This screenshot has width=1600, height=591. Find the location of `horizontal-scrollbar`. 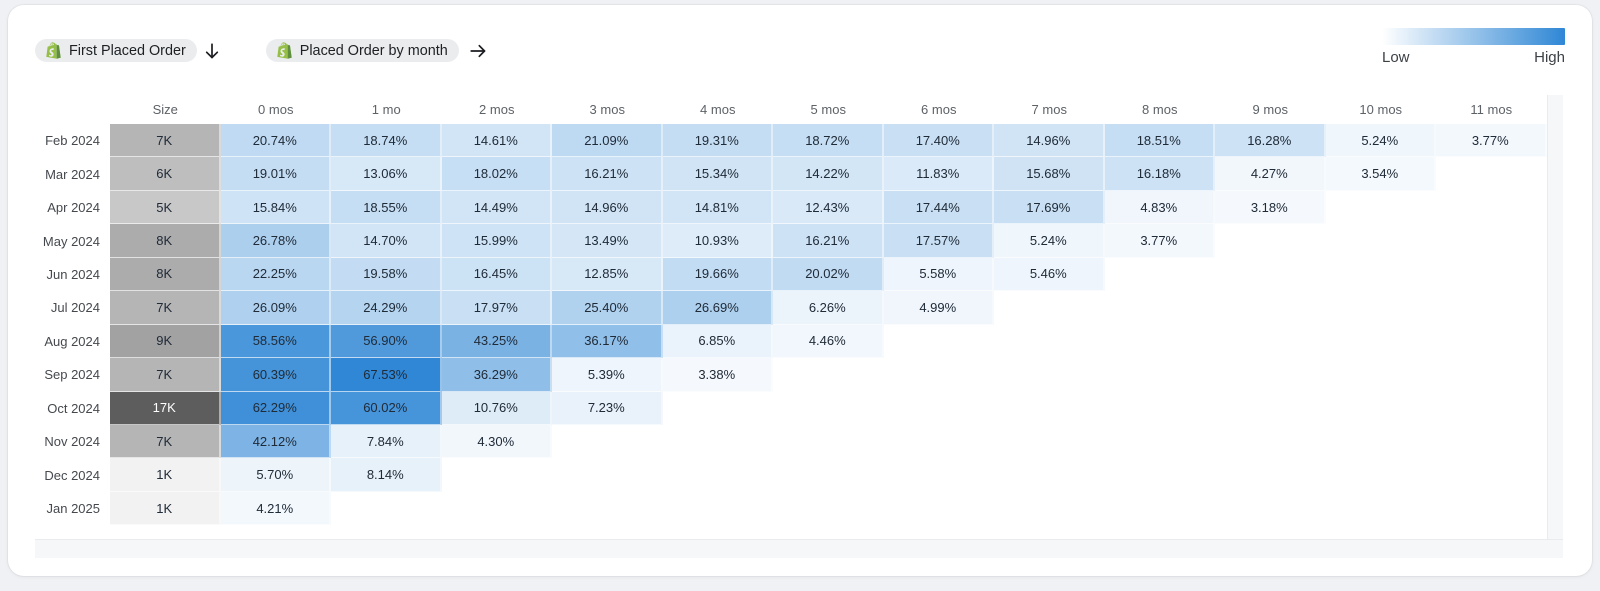

horizontal-scrollbar is located at coordinates (799, 548).